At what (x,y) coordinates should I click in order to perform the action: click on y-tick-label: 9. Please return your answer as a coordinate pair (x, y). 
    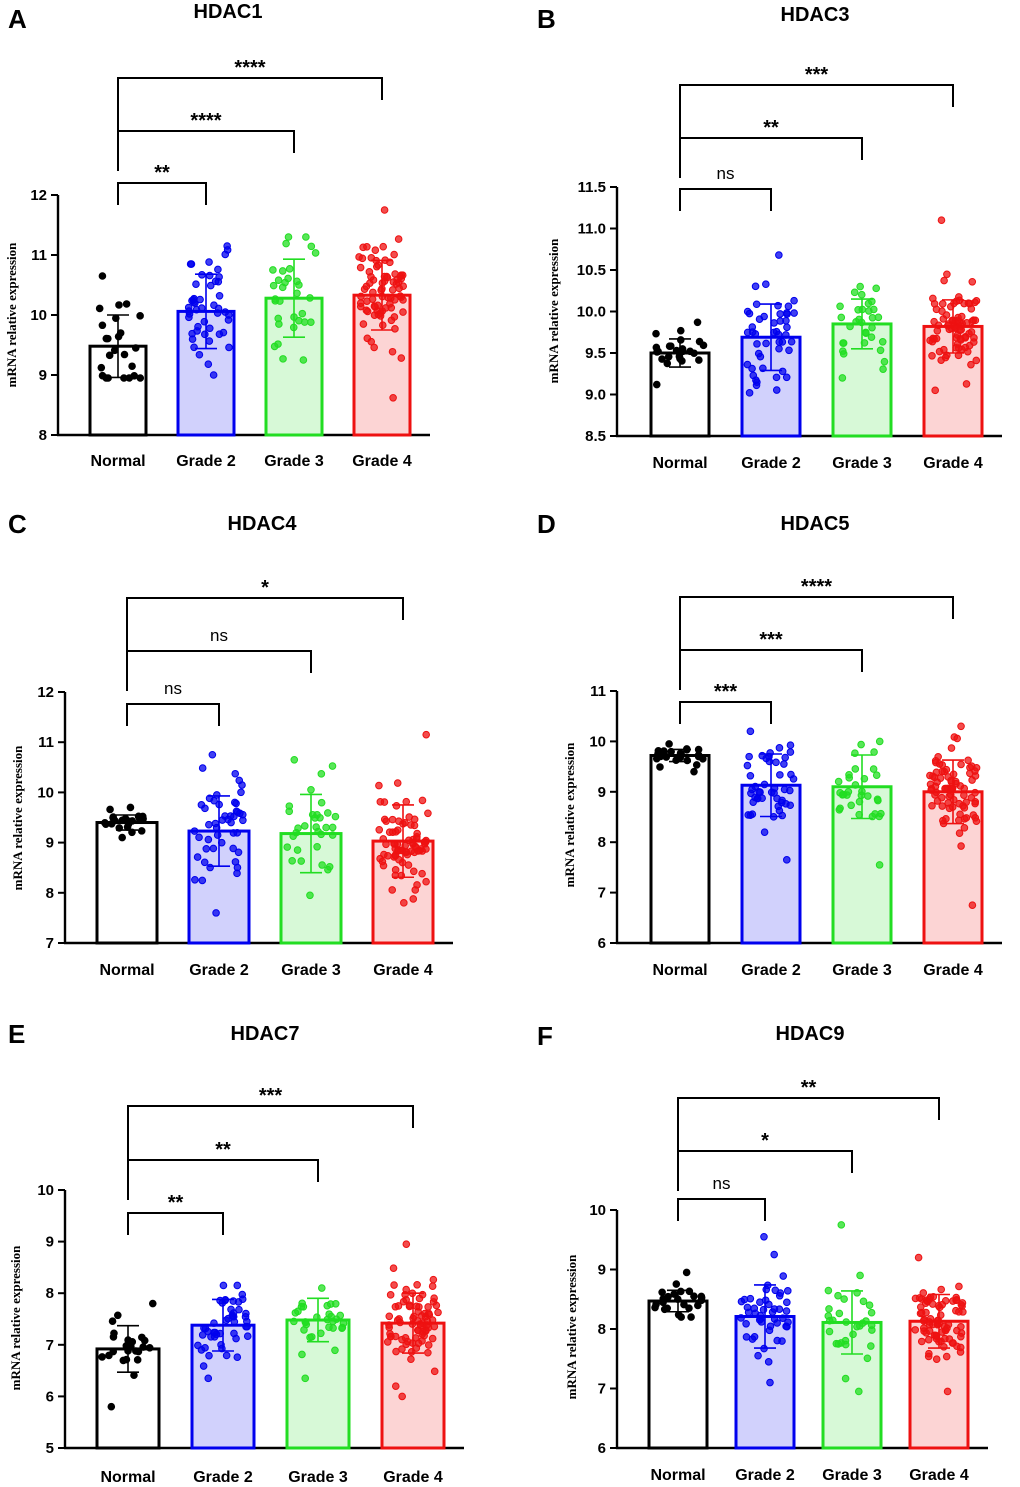
    Looking at the image, I should click on (602, 792).